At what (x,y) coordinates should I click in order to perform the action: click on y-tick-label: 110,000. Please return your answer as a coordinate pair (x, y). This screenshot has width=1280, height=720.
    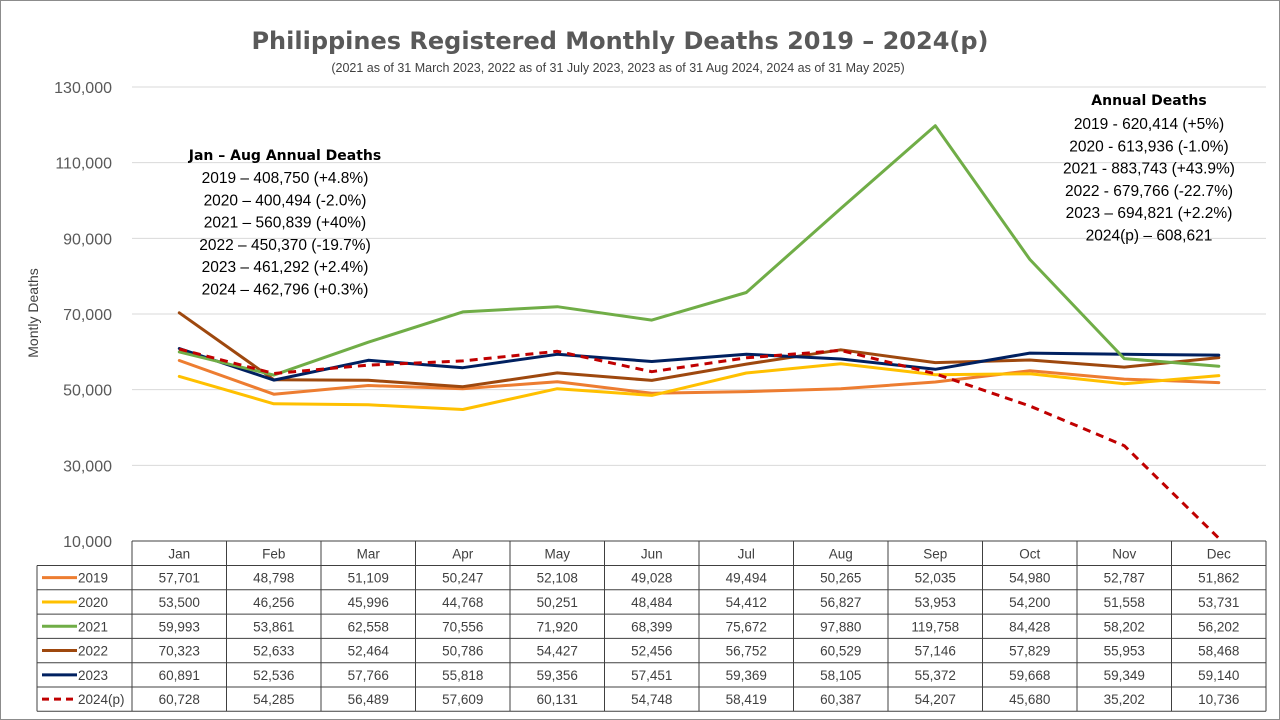
    Looking at the image, I should click on (83, 164).